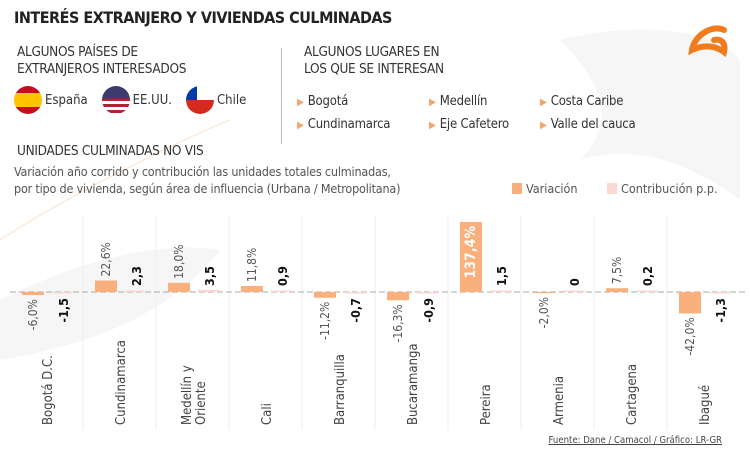 The height and width of the screenshot is (450, 750). What do you see at coordinates (635, 440) in the screenshot?
I see `source-note: Fuente: Dane / Camacol / Gráfico: LR-GR` at bounding box center [635, 440].